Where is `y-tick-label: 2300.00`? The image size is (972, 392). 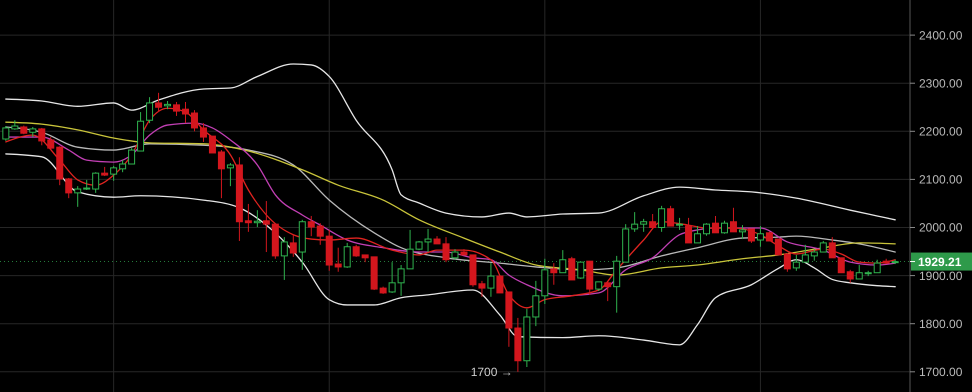 y-tick-label: 2300.00 is located at coordinates (941, 83).